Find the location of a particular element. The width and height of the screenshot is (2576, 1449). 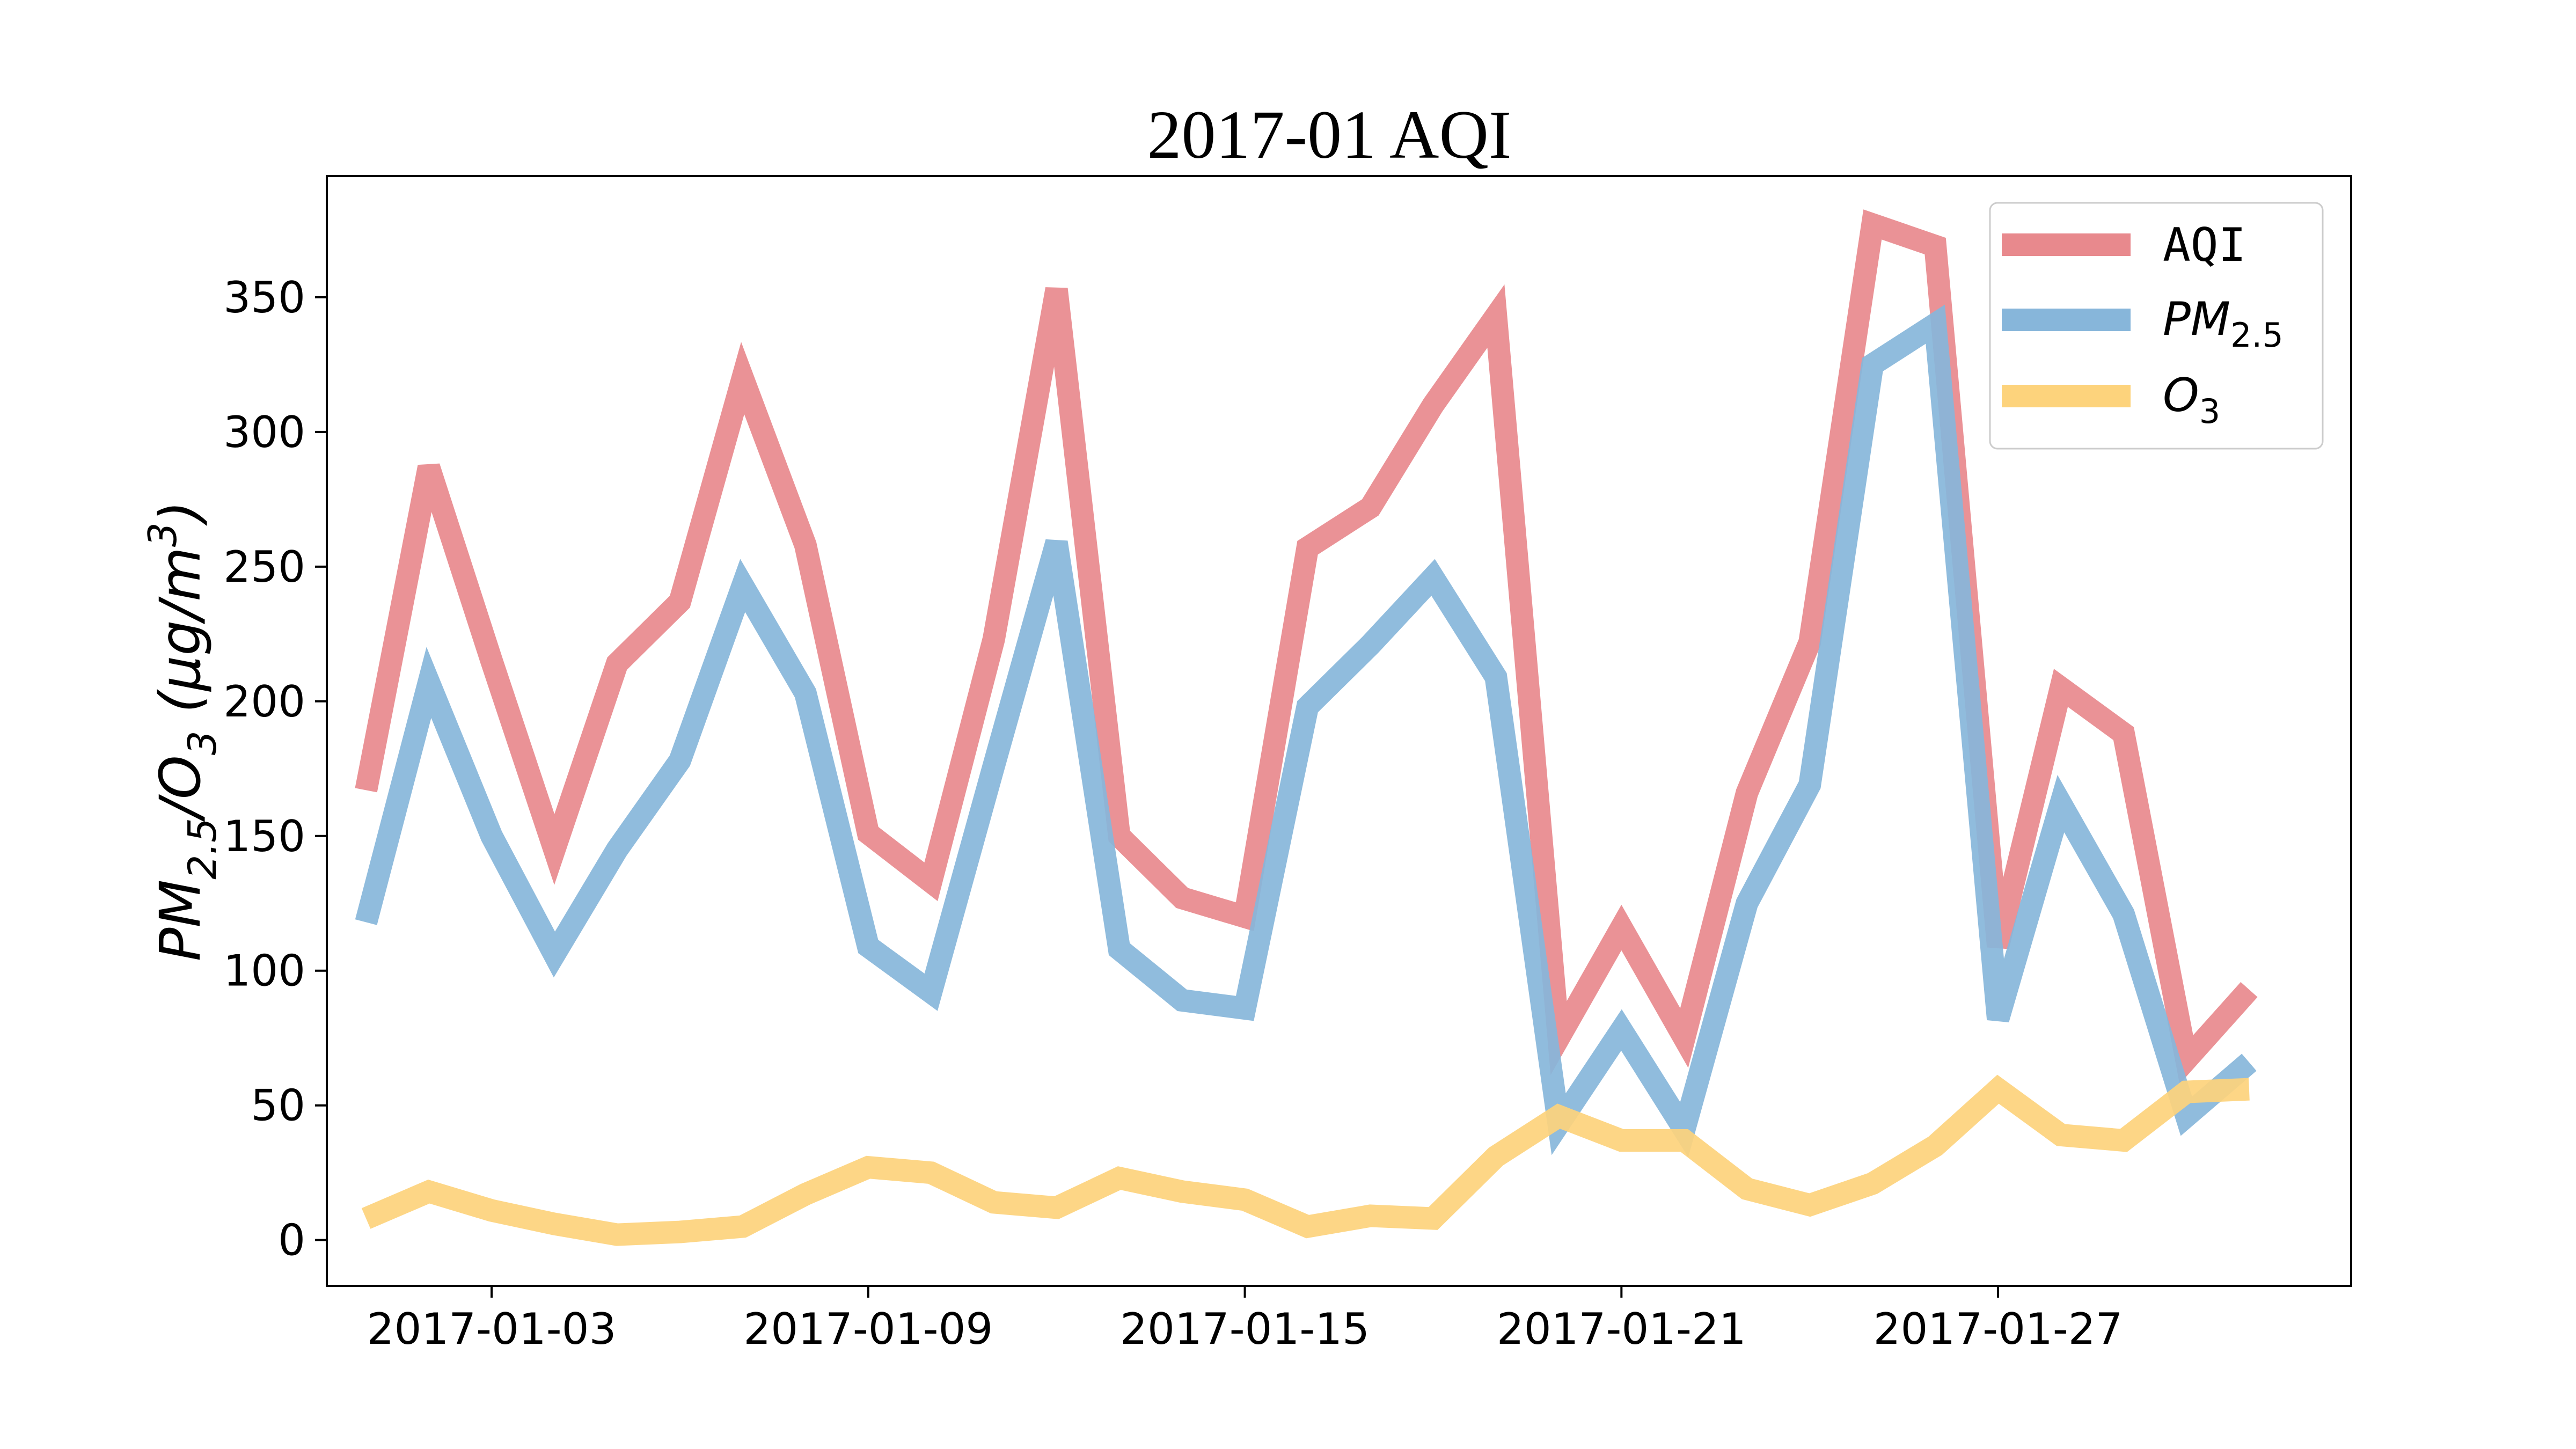

series-line-o3 is located at coordinates (1305, 1160).